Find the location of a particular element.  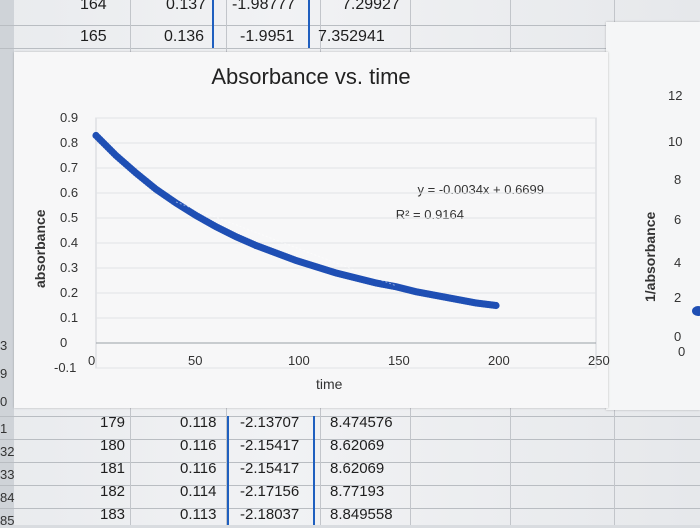

cell-value: 7.29927 is located at coordinates (371, 6).